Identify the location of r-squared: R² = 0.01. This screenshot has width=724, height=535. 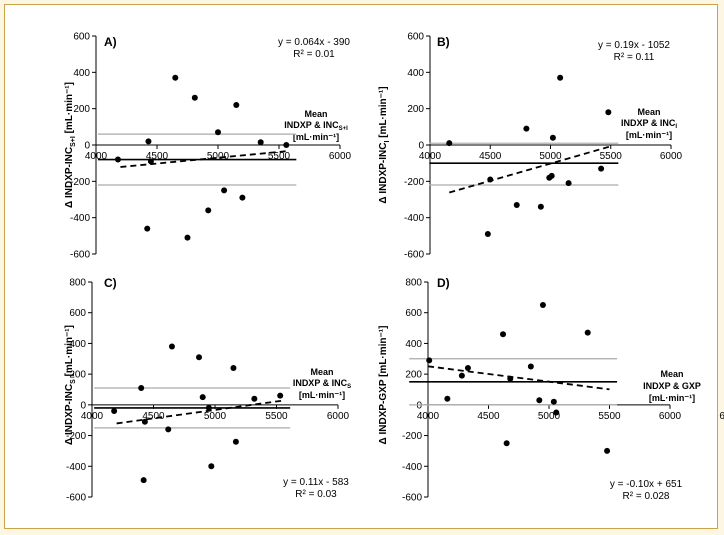
(314, 54).